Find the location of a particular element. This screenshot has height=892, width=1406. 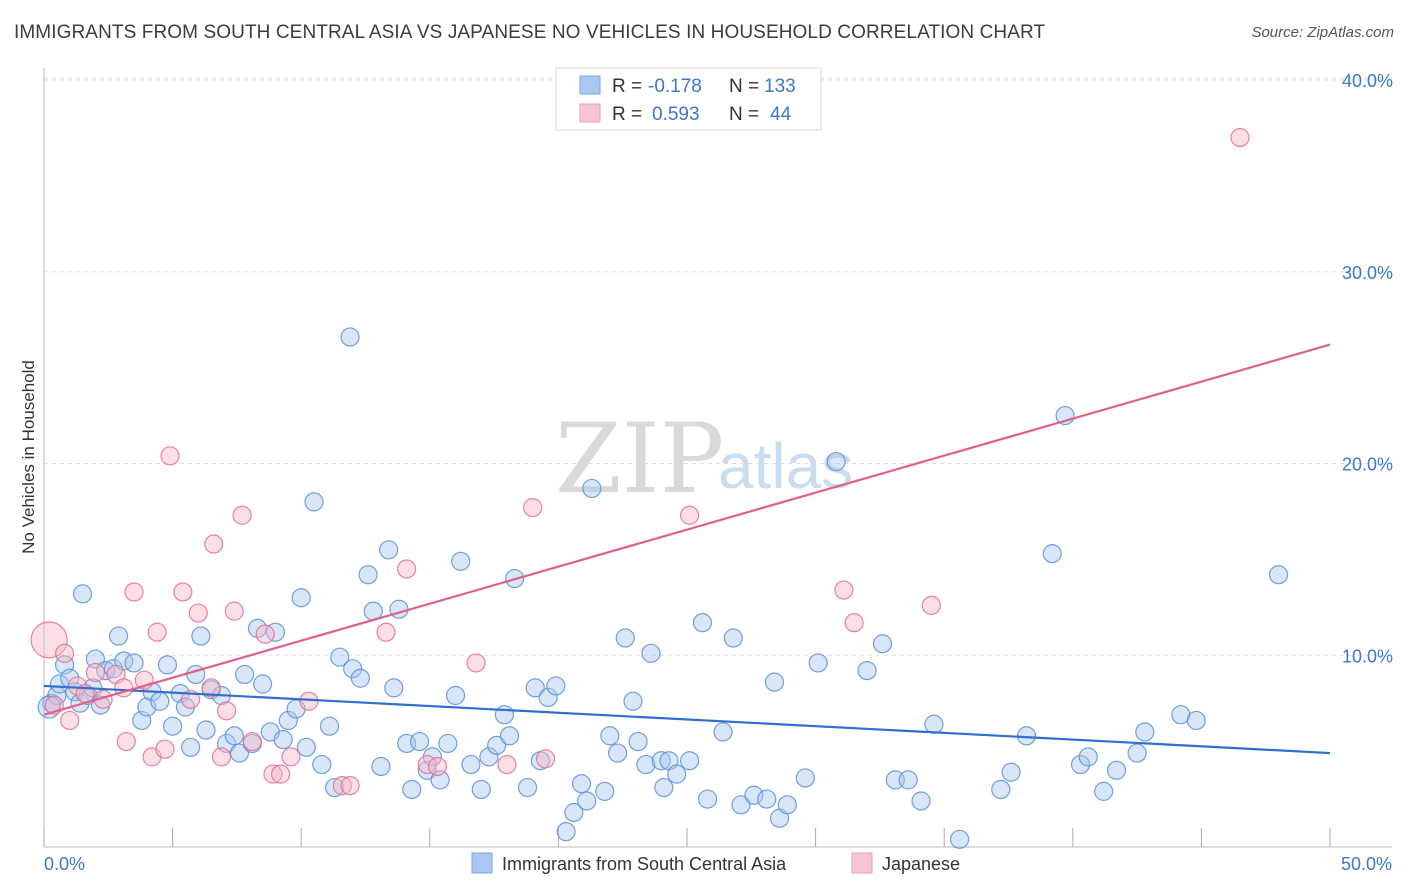

legend-swatch-south-central-asia is located at coordinates (590, 85).